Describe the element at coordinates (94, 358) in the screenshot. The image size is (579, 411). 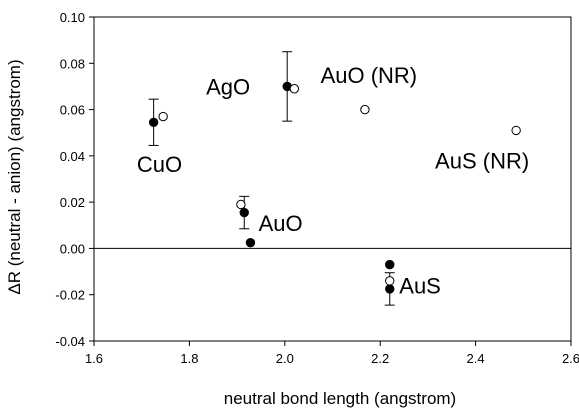
I see `x-tick-label: 1.6` at that location.